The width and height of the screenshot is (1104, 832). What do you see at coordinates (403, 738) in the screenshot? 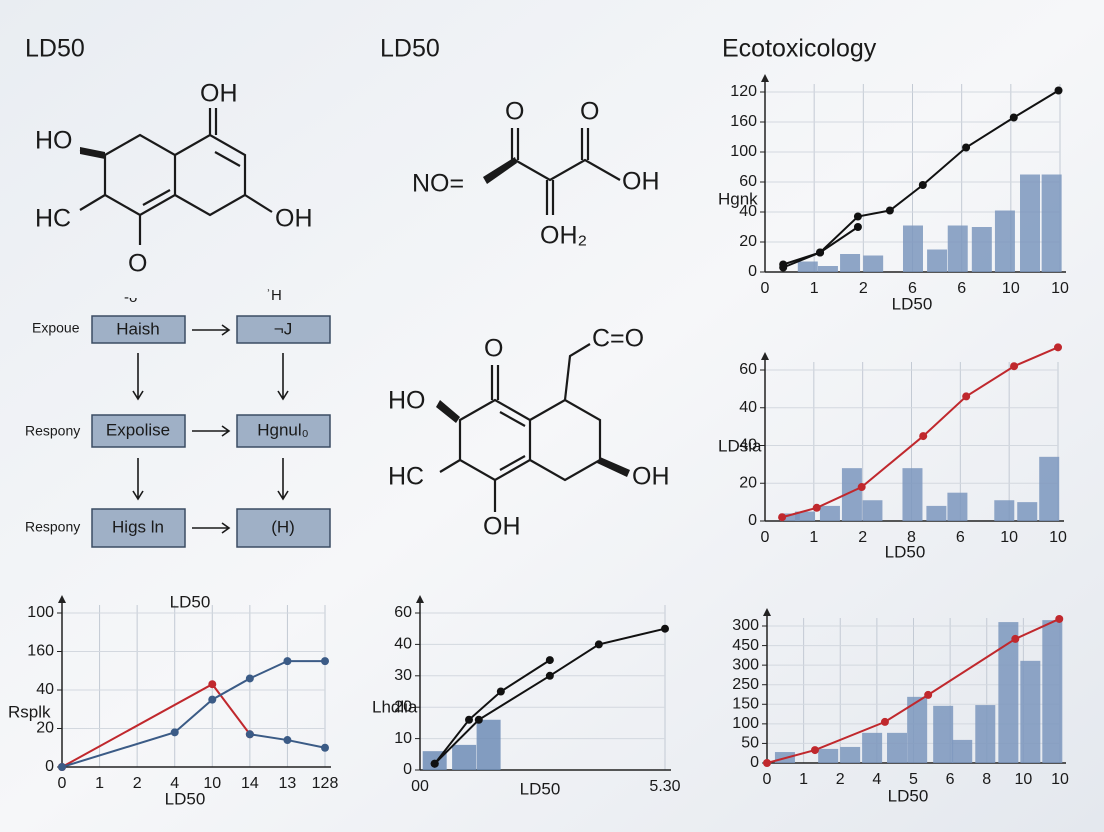
I see `y-tick-label: 10` at bounding box center [403, 738].